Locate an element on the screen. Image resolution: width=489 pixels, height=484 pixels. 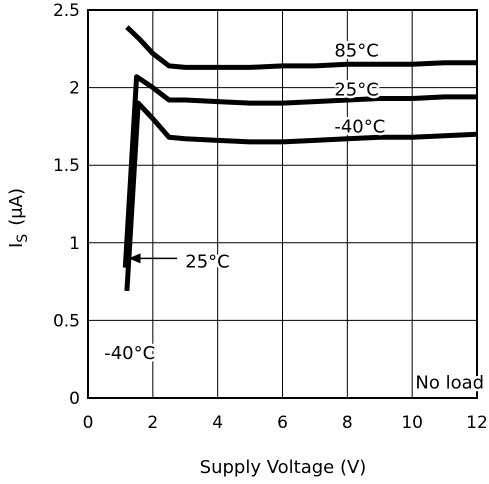
y-tick-label-2: 1 is located at coordinates (74, 244).